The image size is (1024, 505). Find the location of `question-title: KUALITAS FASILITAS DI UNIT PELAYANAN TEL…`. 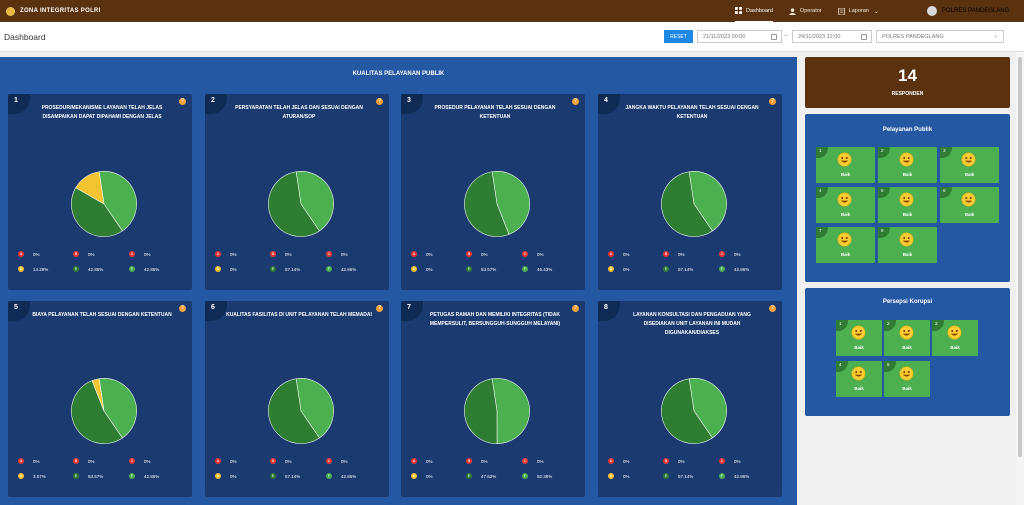

question-title: KUALITAS FASILITAS DI UNIT PELAYANAN TEL… is located at coordinates (299, 315).